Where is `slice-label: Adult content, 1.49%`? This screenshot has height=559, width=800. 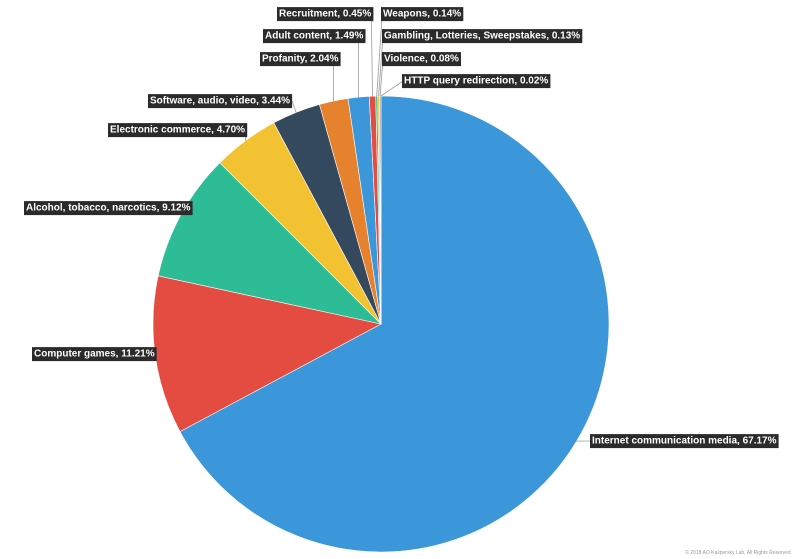 slice-label: Adult content, 1.49% is located at coordinates (314, 36).